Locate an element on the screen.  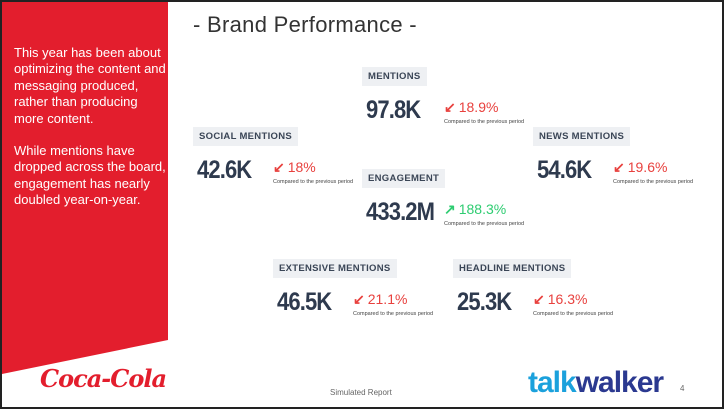
page-title: - Brand Performance - is located at coordinates (305, 24).